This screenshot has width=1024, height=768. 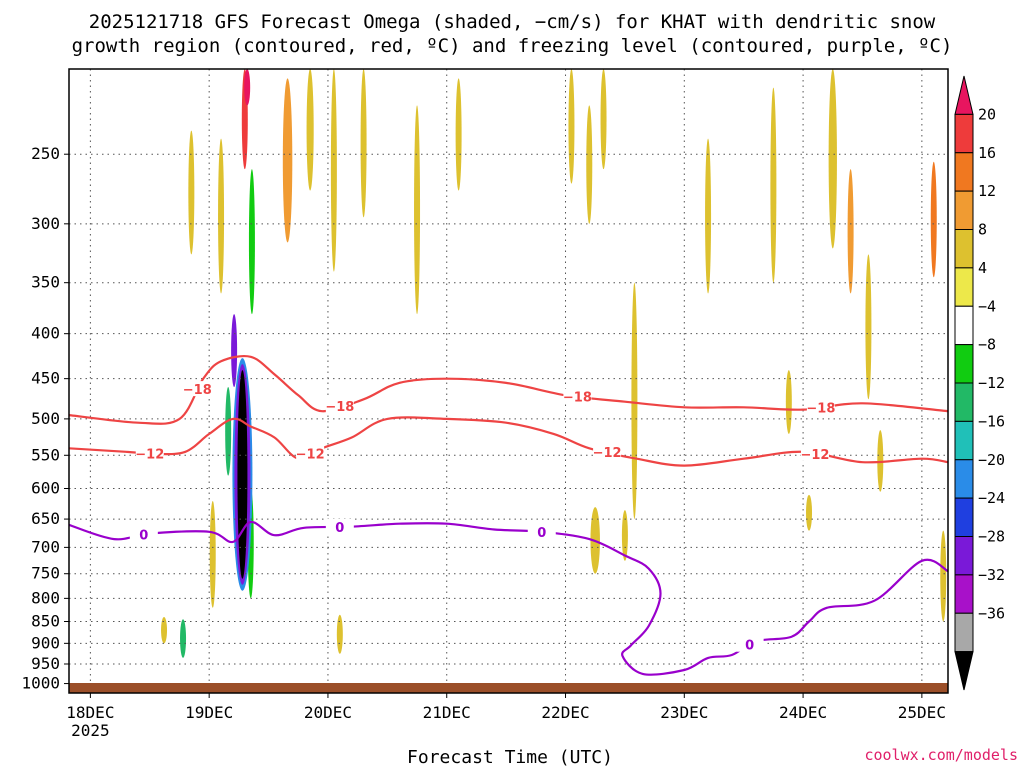 I want to click on y-tick-label-1: 300, so click(x=45, y=223).